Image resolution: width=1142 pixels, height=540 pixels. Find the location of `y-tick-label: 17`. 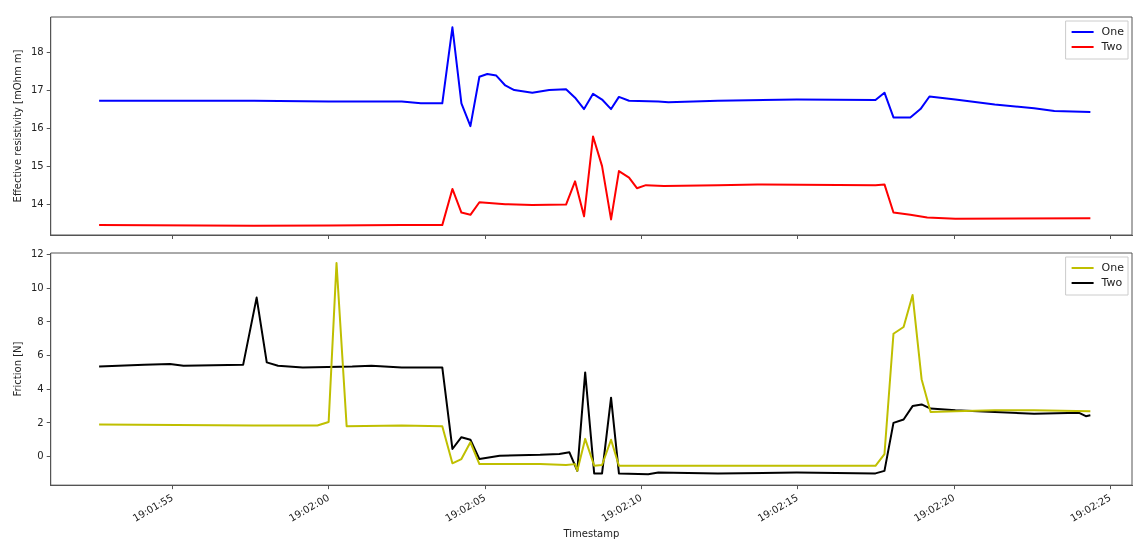

y-tick-label: 17 is located at coordinates (37, 89).